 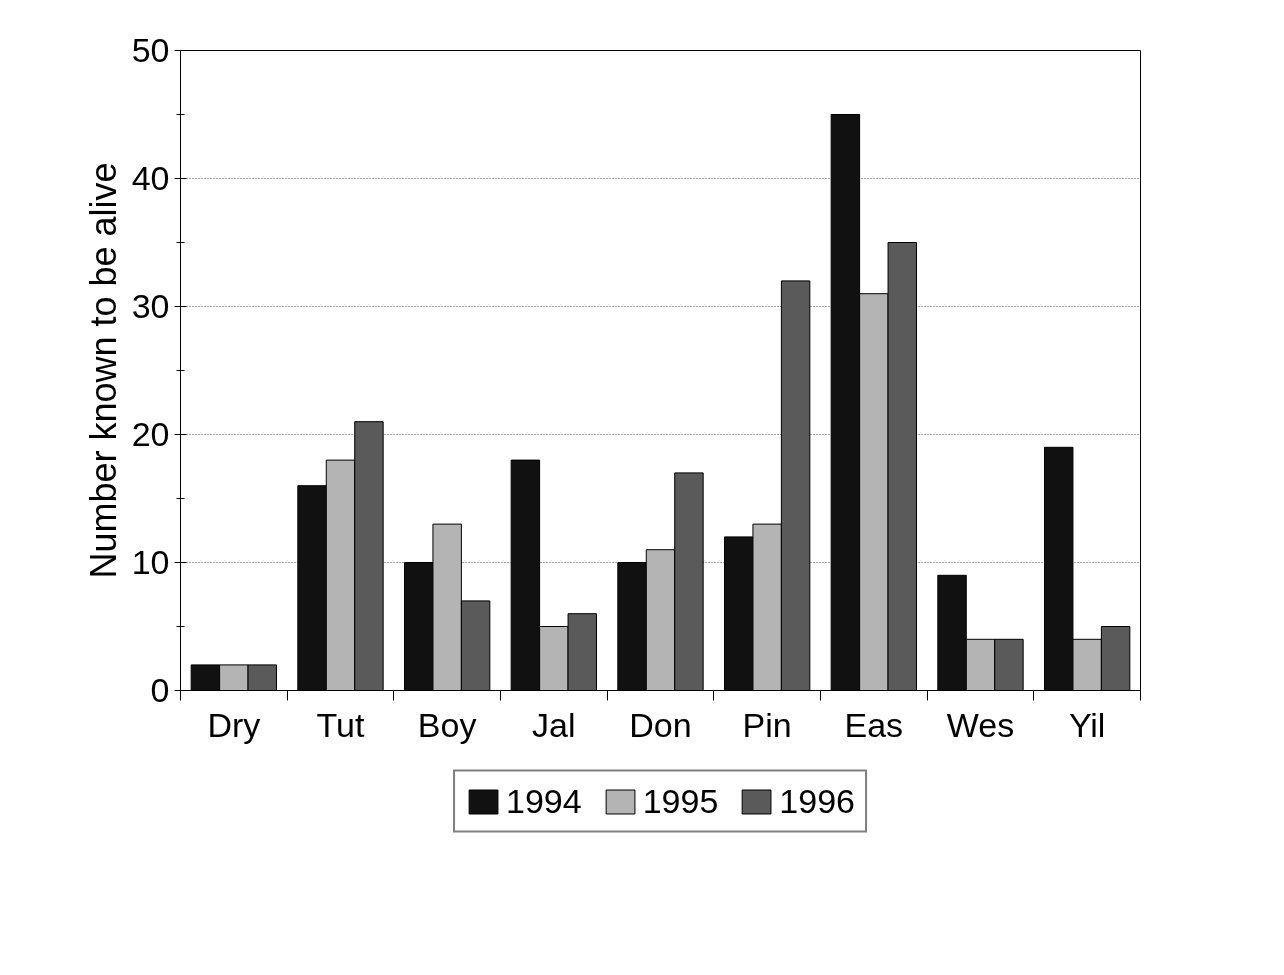 I want to click on legend-label: 1994, so click(x=544, y=801).